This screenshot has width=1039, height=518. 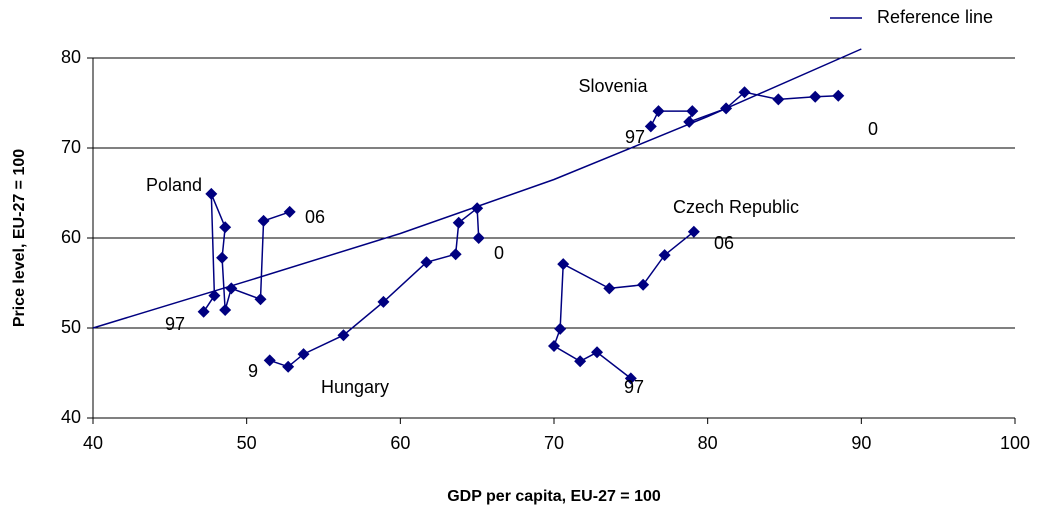 I want to click on series-label: Poland, so click(x=174, y=185).